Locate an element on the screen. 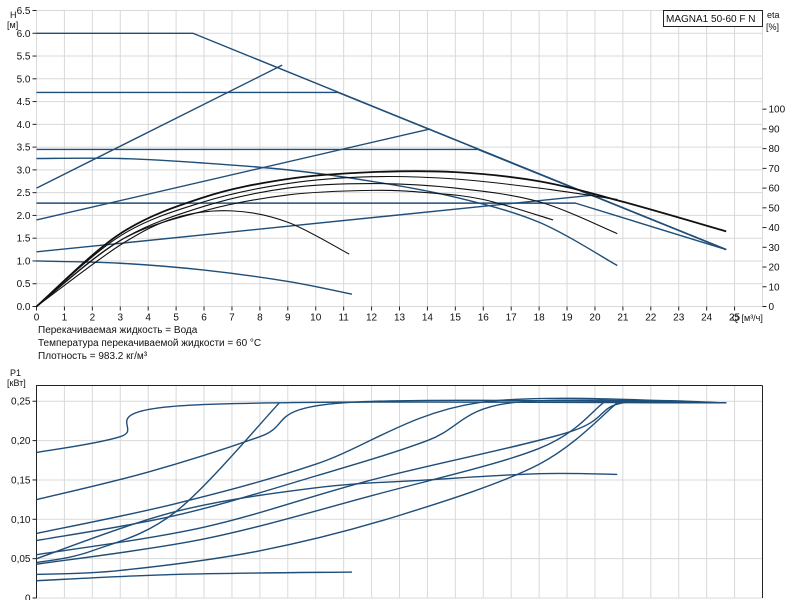 The height and width of the screenshot is (600, 800). power-tick-label: 0,10 is located at coordinates (21, 520).